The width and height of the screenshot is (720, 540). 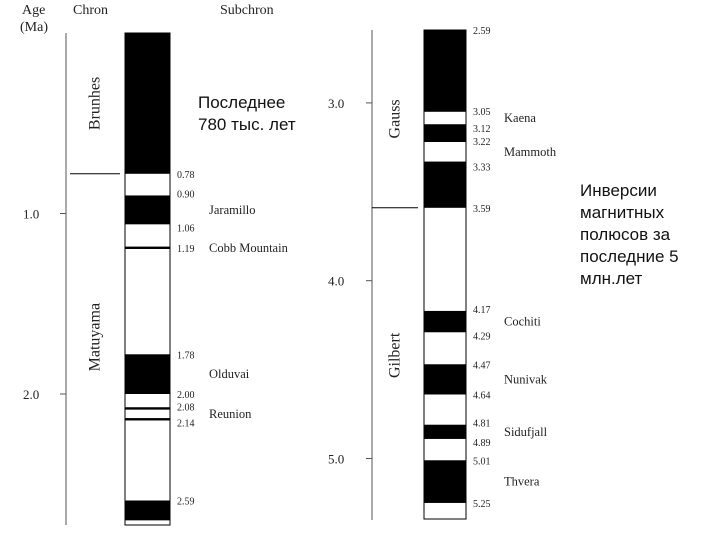 What do you see at coordinates (229, 374) in the screenshot?
I see `subchron-label: Olduvai` at bounding box center [229, 374].